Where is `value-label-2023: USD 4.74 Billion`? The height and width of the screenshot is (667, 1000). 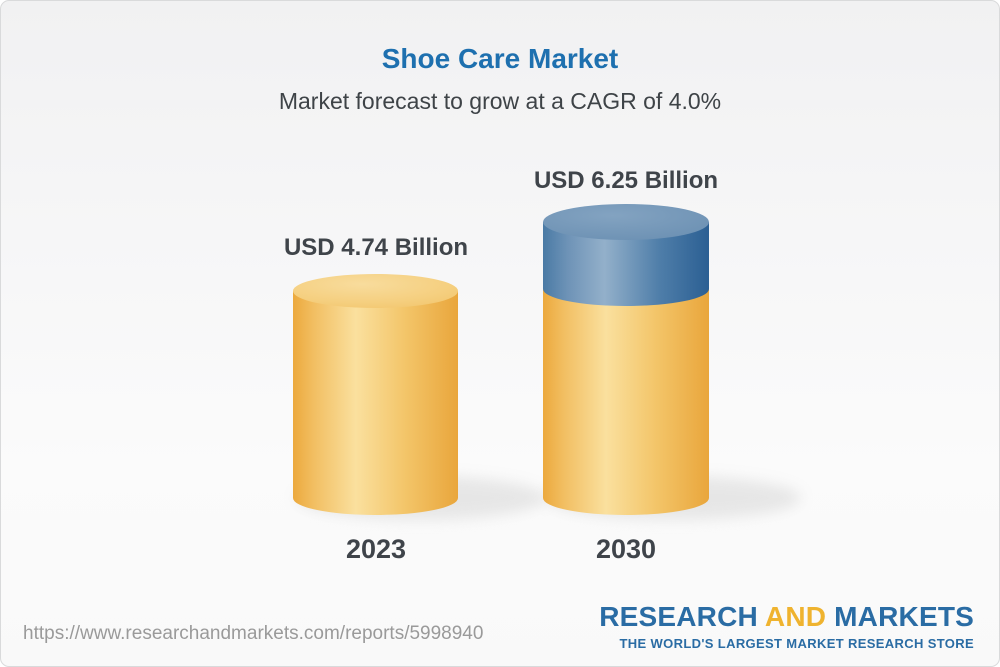
value-label-2023: USD 4.74 Billion is located at coordinates (376, 247).